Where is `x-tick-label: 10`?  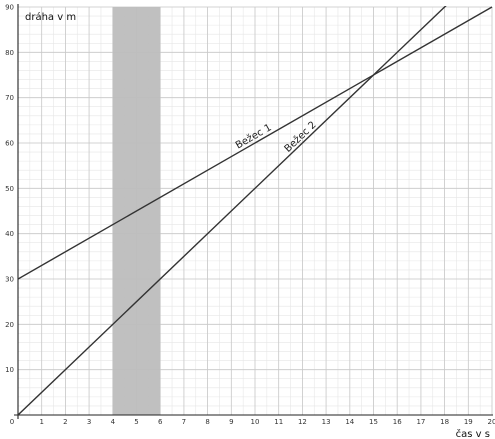 x-tick-label: 10 is located at coordinates (255, 422).